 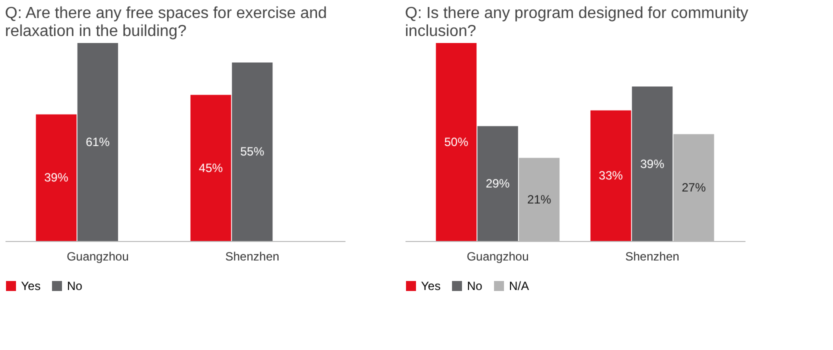 I want to click on data-label: 55%, so click(x=252, y=151).